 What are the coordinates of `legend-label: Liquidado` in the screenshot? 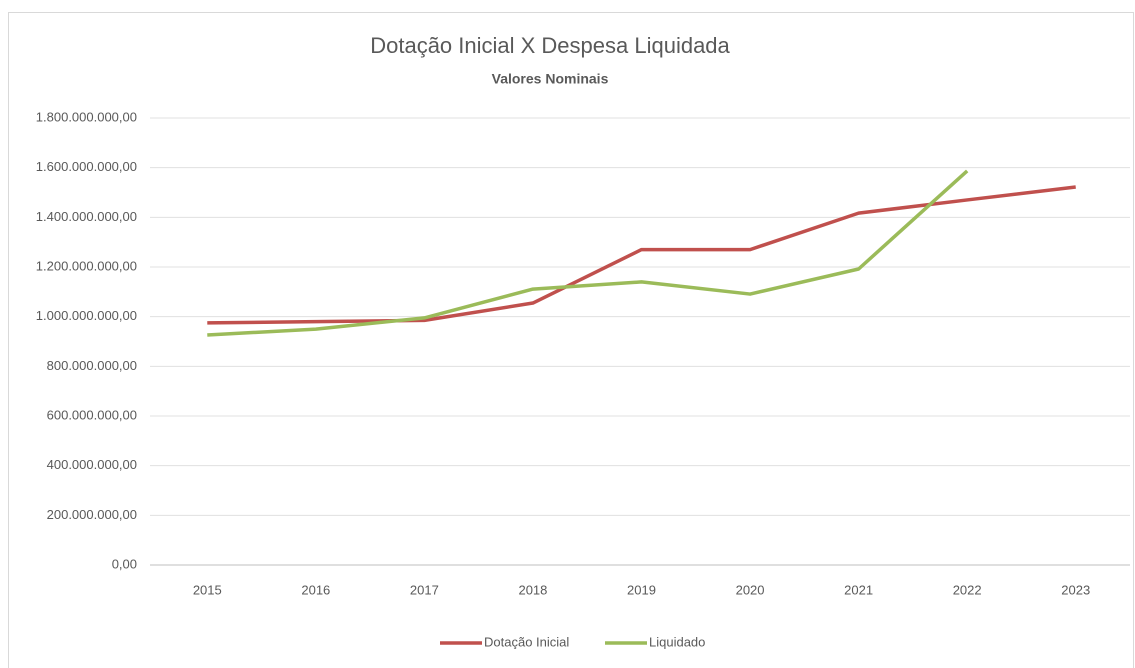 It's located at (677, 641).